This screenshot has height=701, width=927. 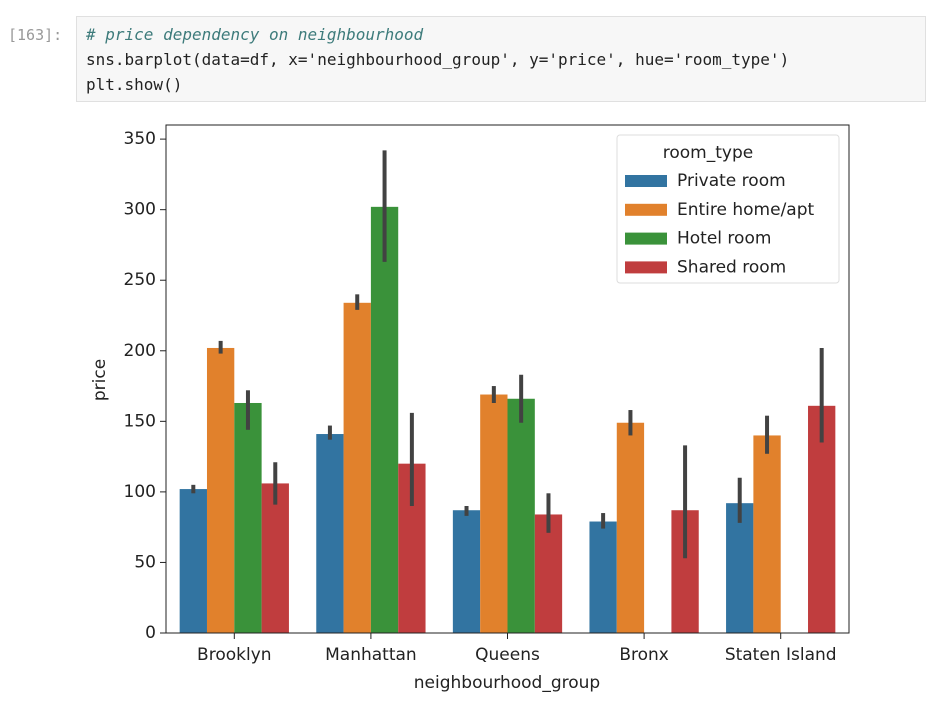 I want to click on legend-title: room_type, so click(x=708, y=153).